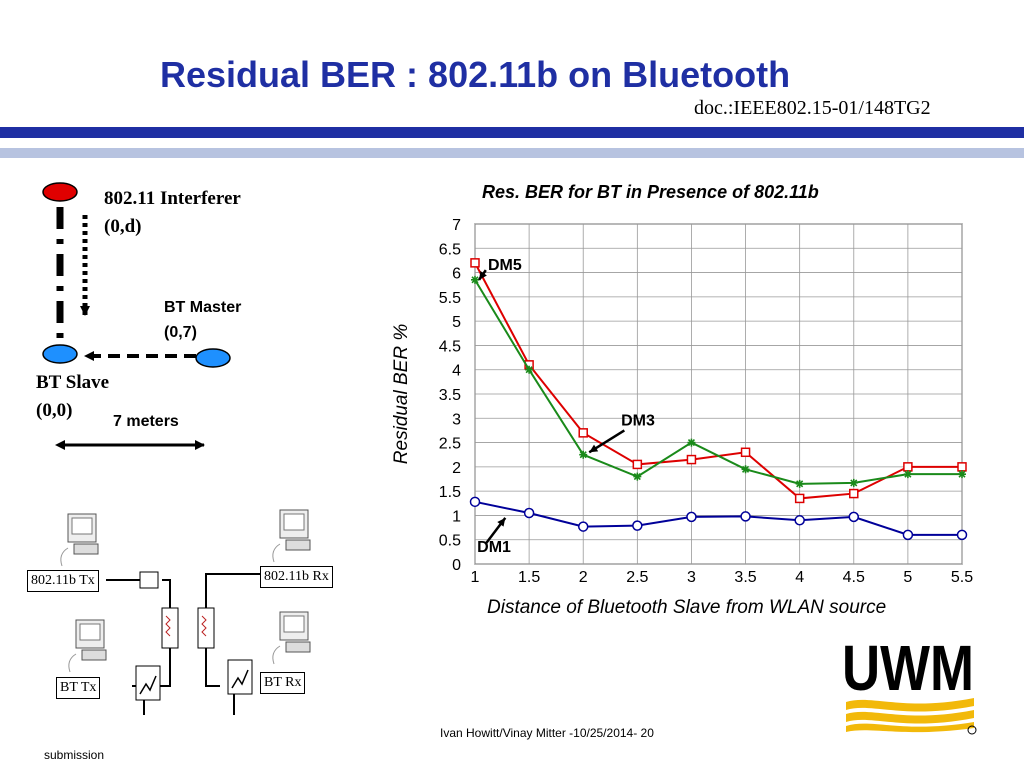 Image resolution: width=1024 pixels, height=768 pixels. Describe the element at coordinates (296, 577) in the screenshot. I see `wlan-rx-label: 802.11b Rx` at that location.